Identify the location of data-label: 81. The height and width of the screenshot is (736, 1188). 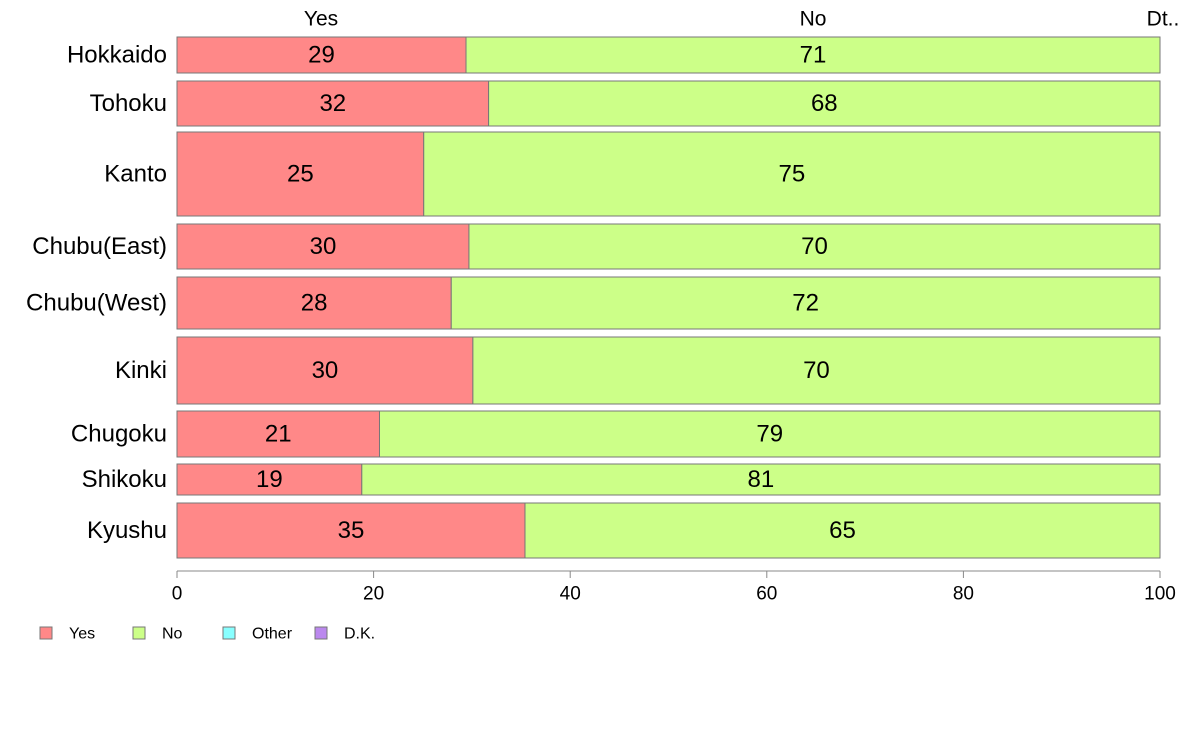
(761, 479).